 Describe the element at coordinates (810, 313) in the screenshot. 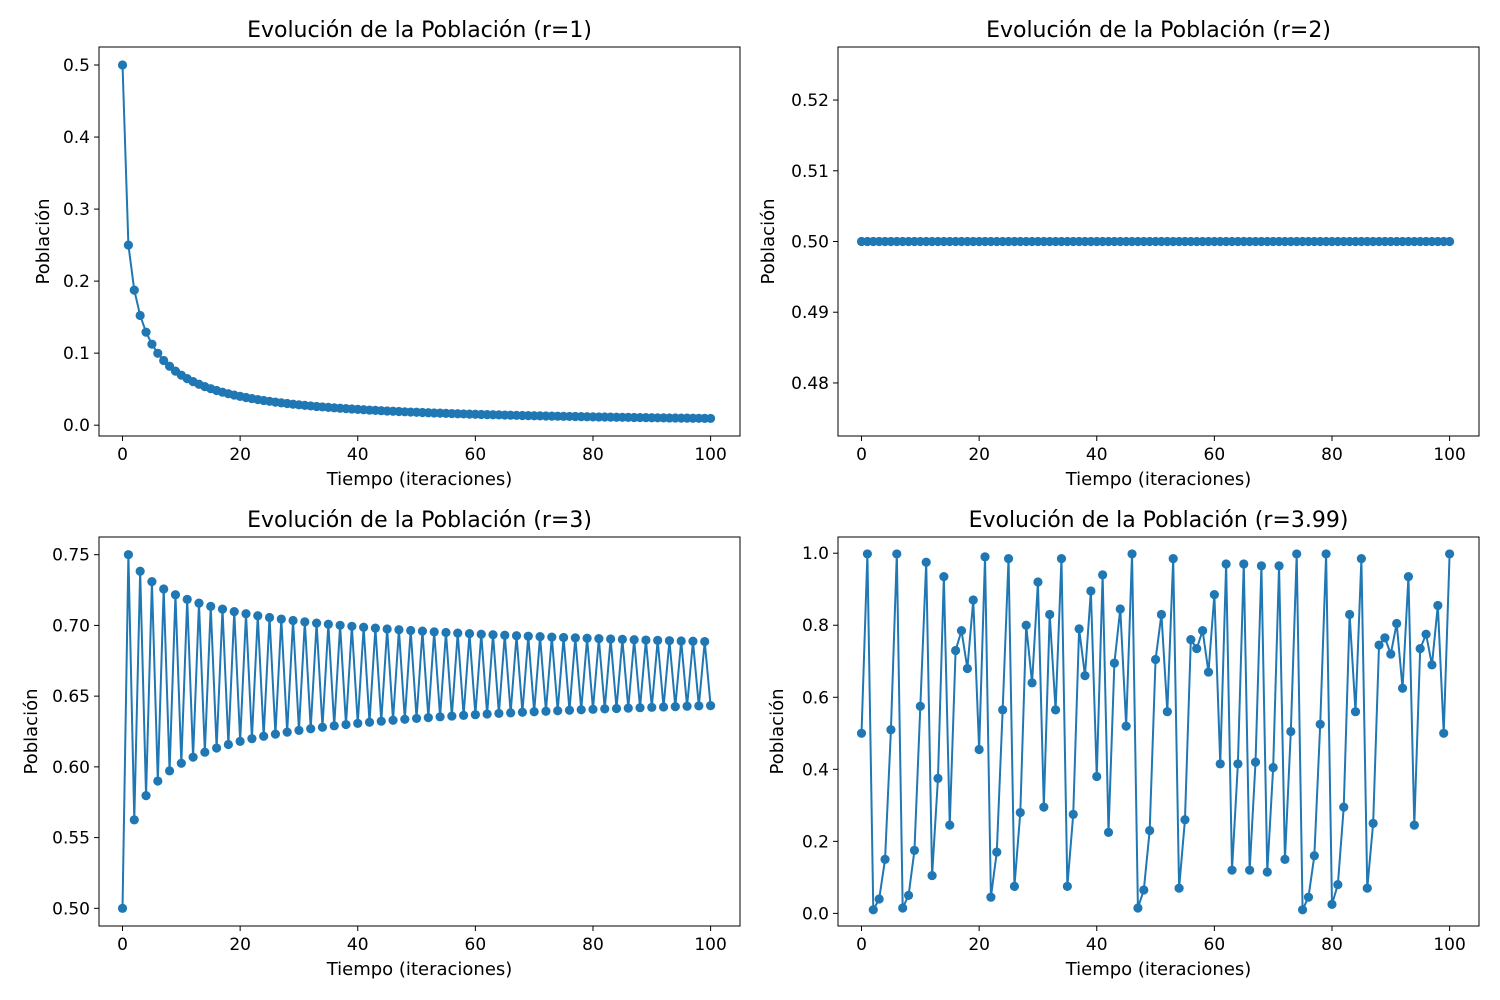

I see `y-tick-label: 0.49` at that location.